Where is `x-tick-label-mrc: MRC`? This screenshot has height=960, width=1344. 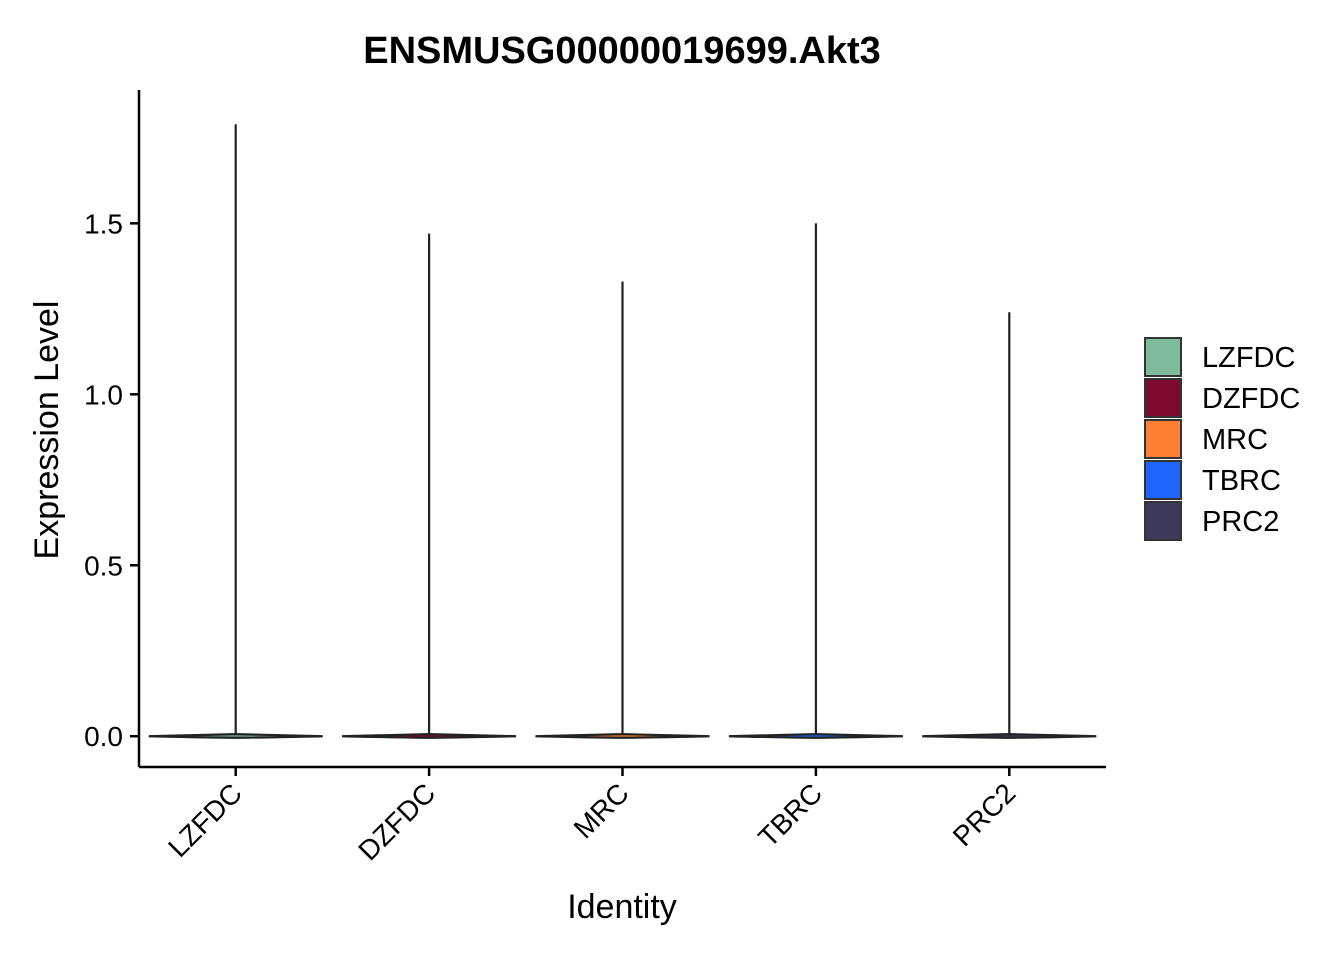 x-tick-label-mrc: MRC is located at coordinates (601, 810).